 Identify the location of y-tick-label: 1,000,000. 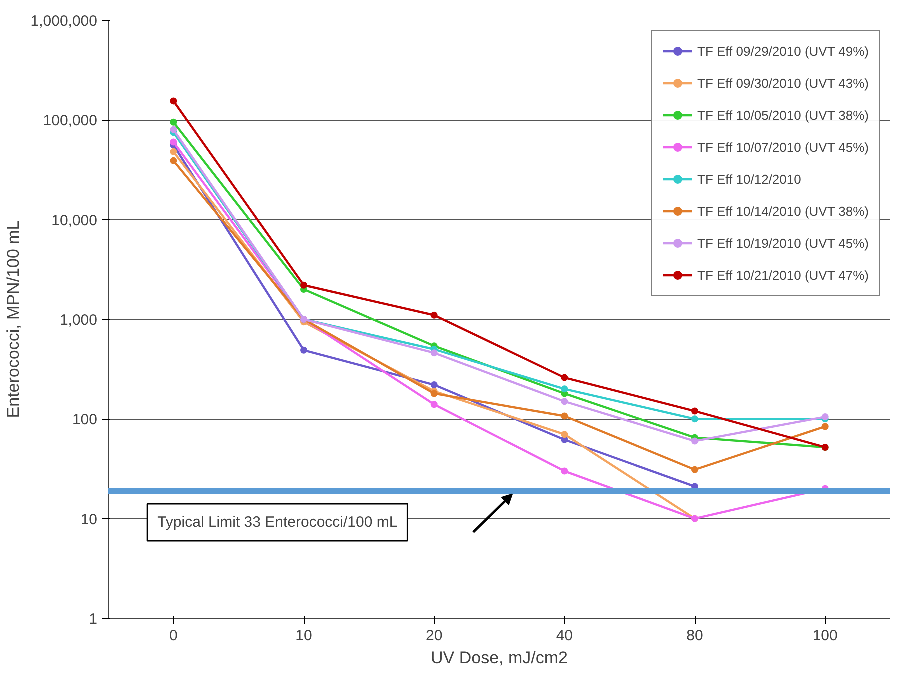
(64, 21).